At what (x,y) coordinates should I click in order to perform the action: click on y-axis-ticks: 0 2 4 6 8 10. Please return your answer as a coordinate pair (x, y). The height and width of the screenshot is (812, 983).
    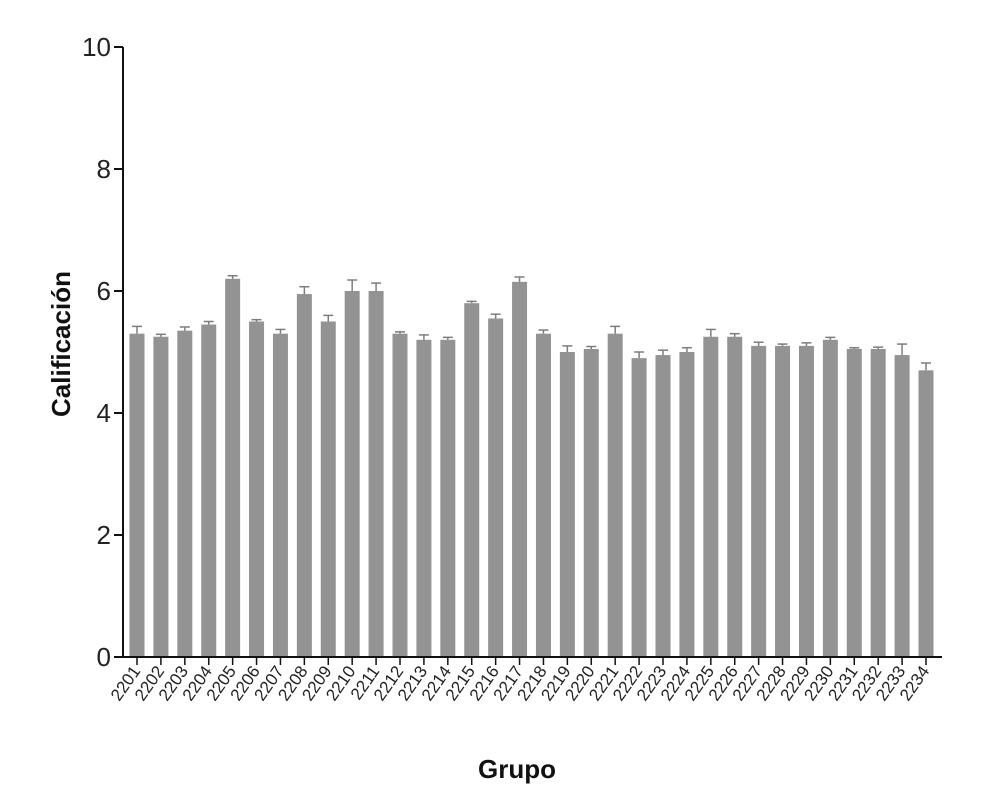
    Looking at the image, I should click on (102, 352).